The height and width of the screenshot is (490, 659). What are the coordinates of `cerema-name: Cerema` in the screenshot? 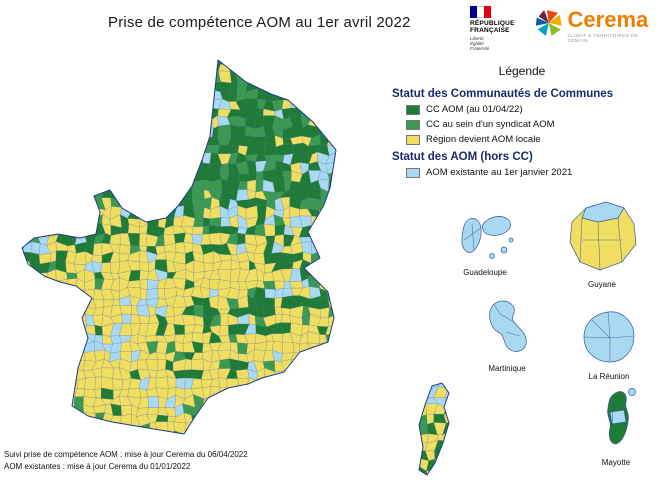 It's located at (608, 19).